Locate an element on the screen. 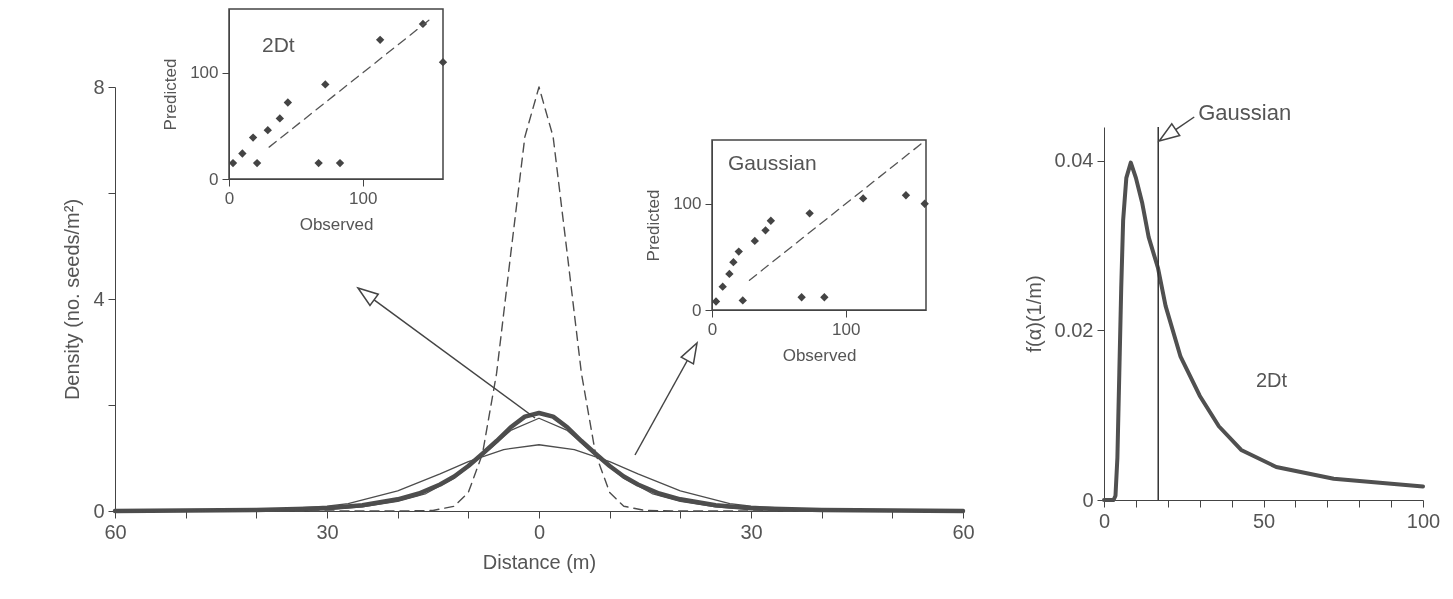 The image size is (1453, 599). y-tick-label: 0.04 is located at coordinates (1074, 160).